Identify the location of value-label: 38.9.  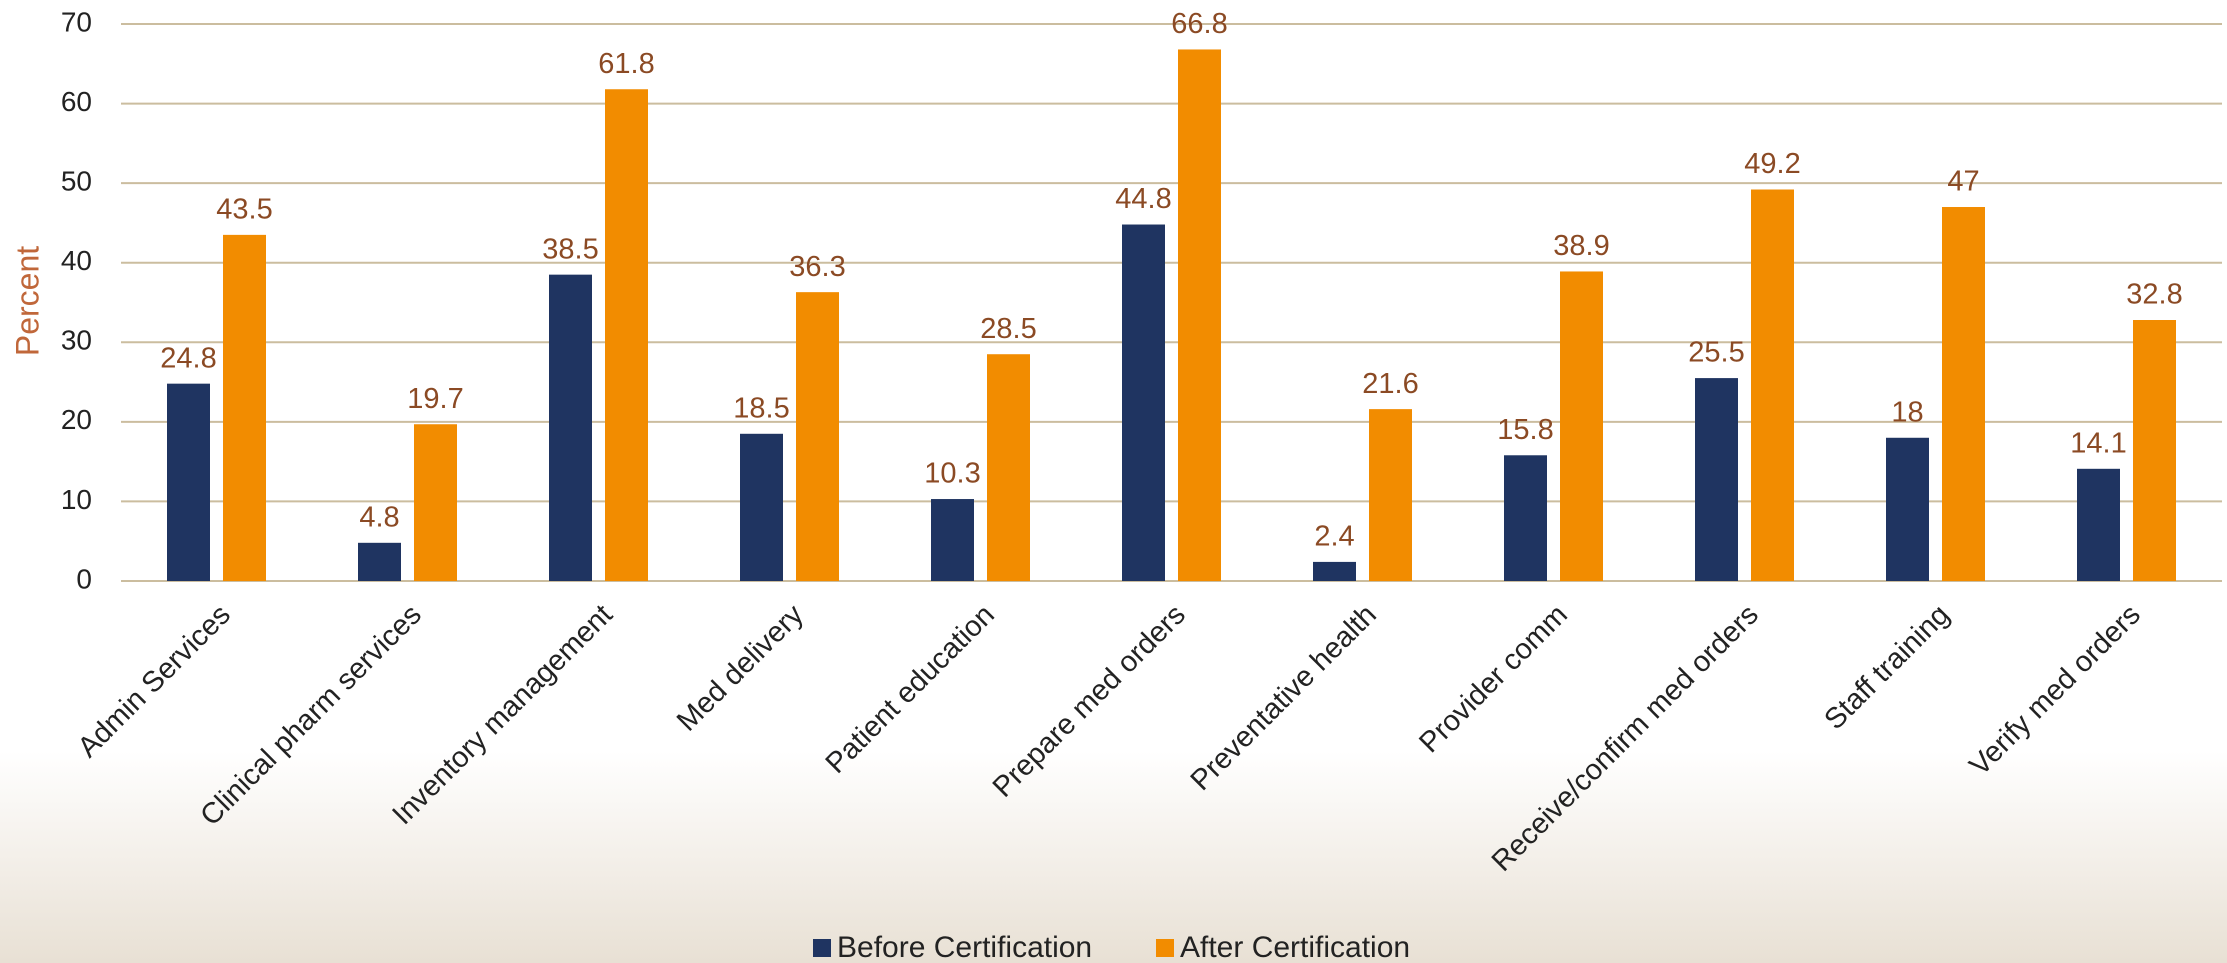
(1581, 246).